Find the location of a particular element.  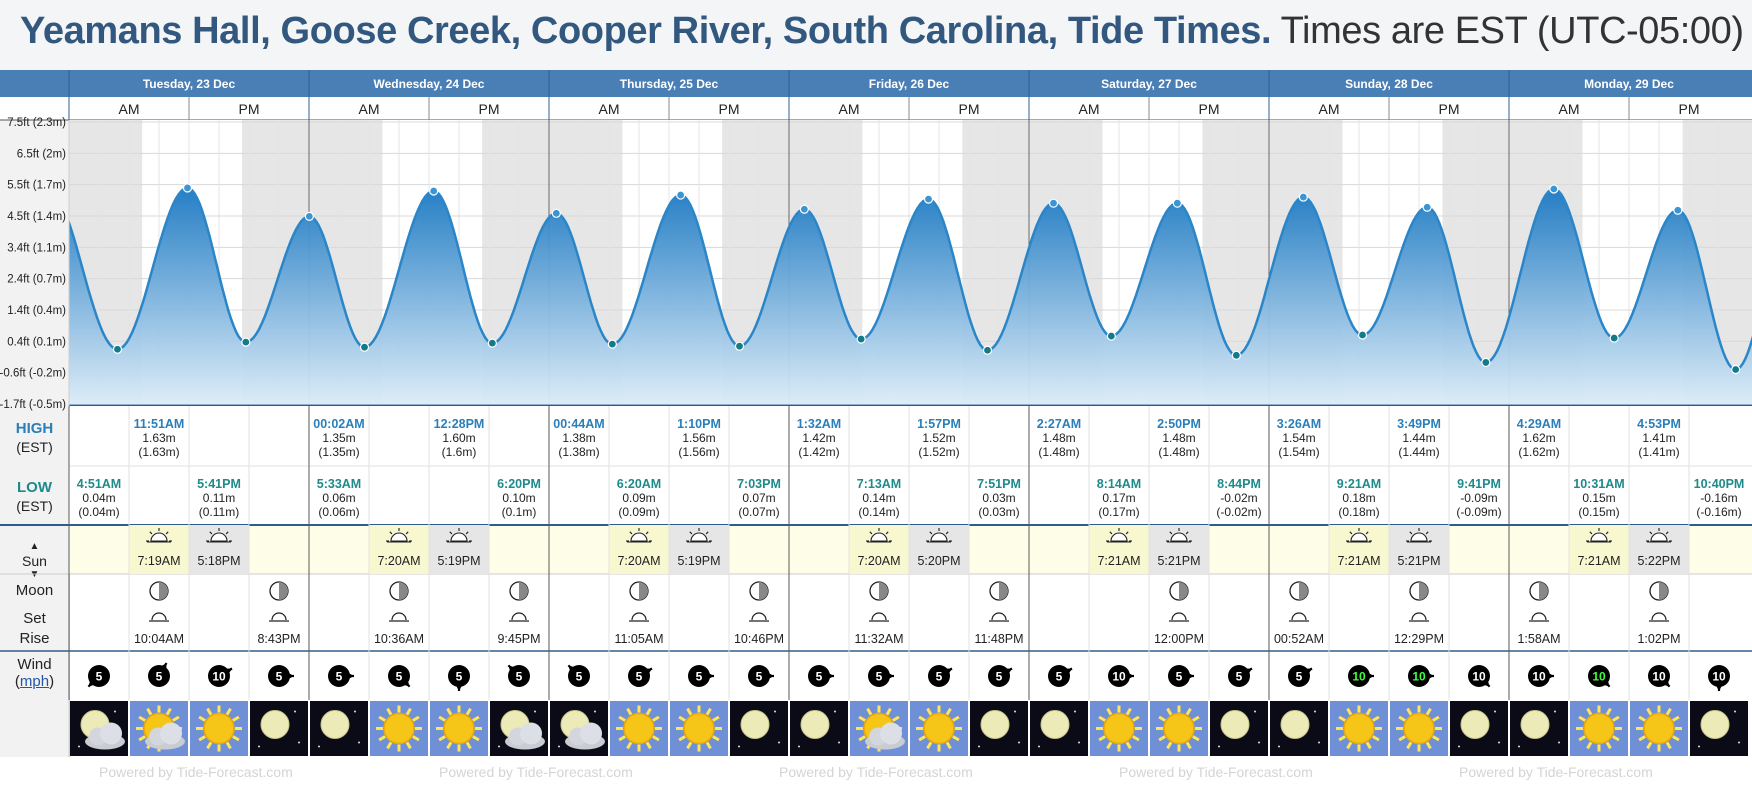

sun-up-arrow-icon: ▲ is located at coordinates (34, 546).